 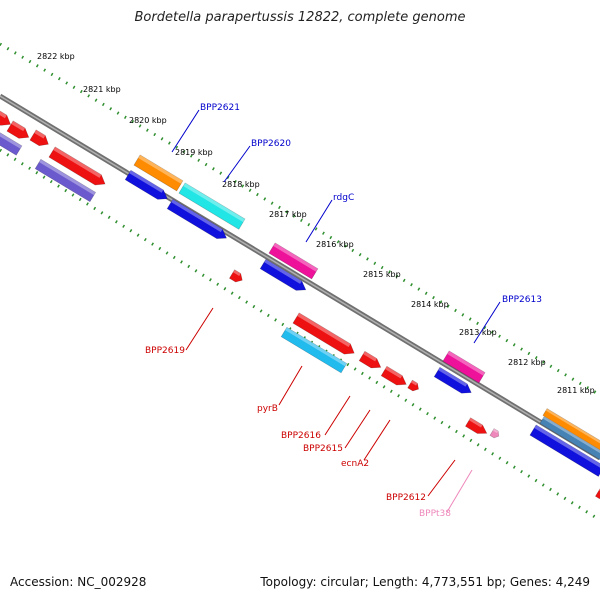 What do you see at coordinates (576, 390) in the screenshot?
I see `tick-label: 2811 kbp` at bounding box center [576, 390].